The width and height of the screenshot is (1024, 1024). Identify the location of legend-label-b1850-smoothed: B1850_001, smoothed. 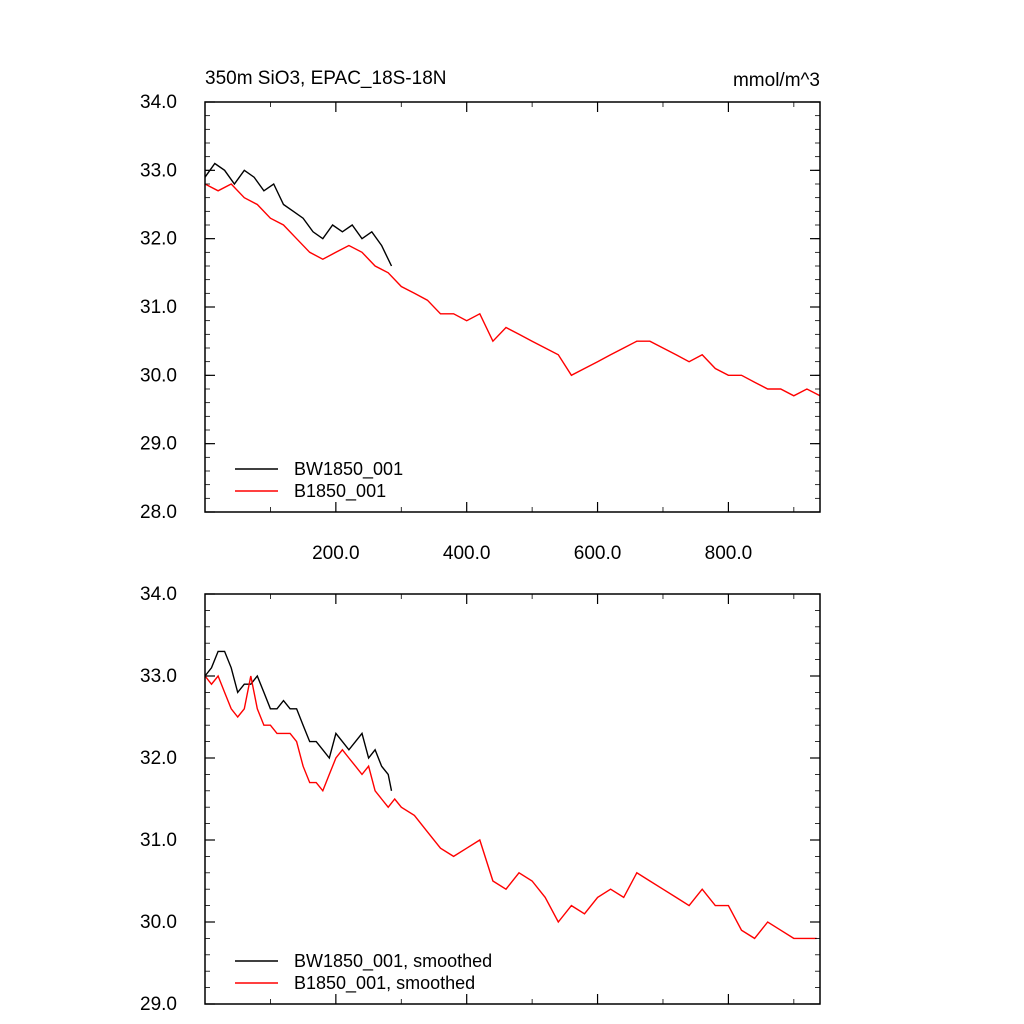
(384, 983).